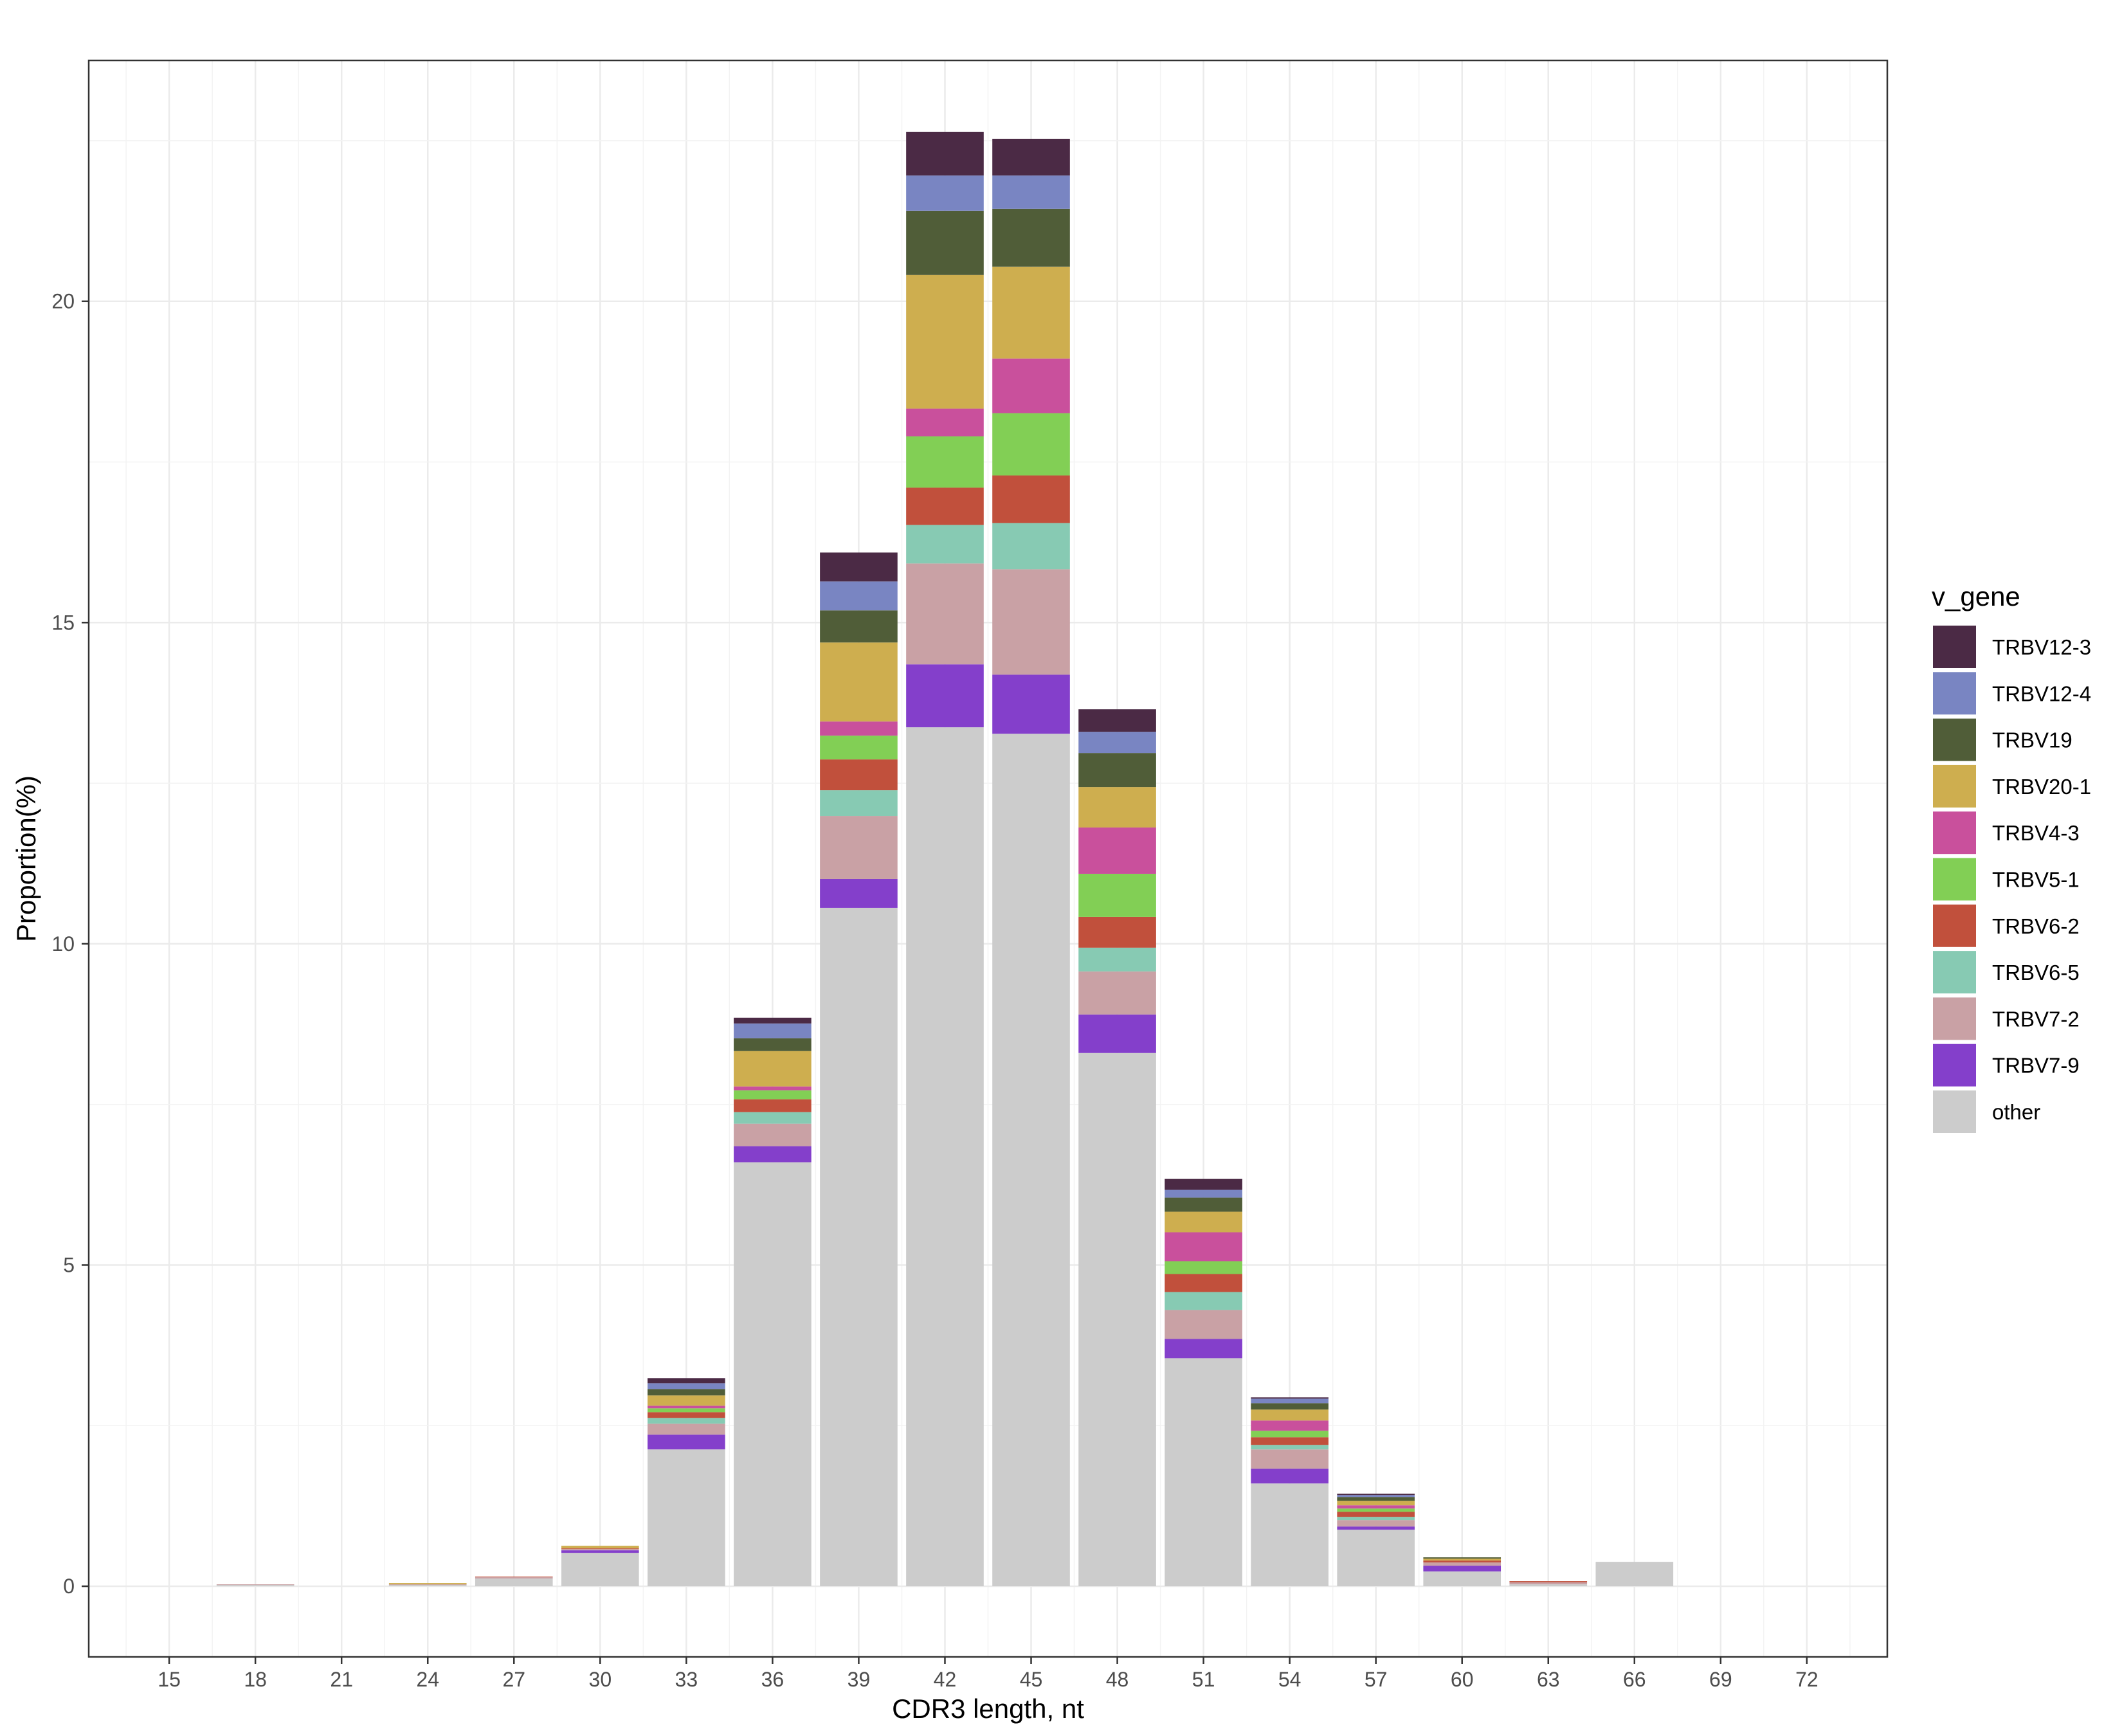  What do you see at coordinates (859, 847) in the screenshot?
I see `bar-segment-trbv7-2-x39` at bounding box center [859, 847].